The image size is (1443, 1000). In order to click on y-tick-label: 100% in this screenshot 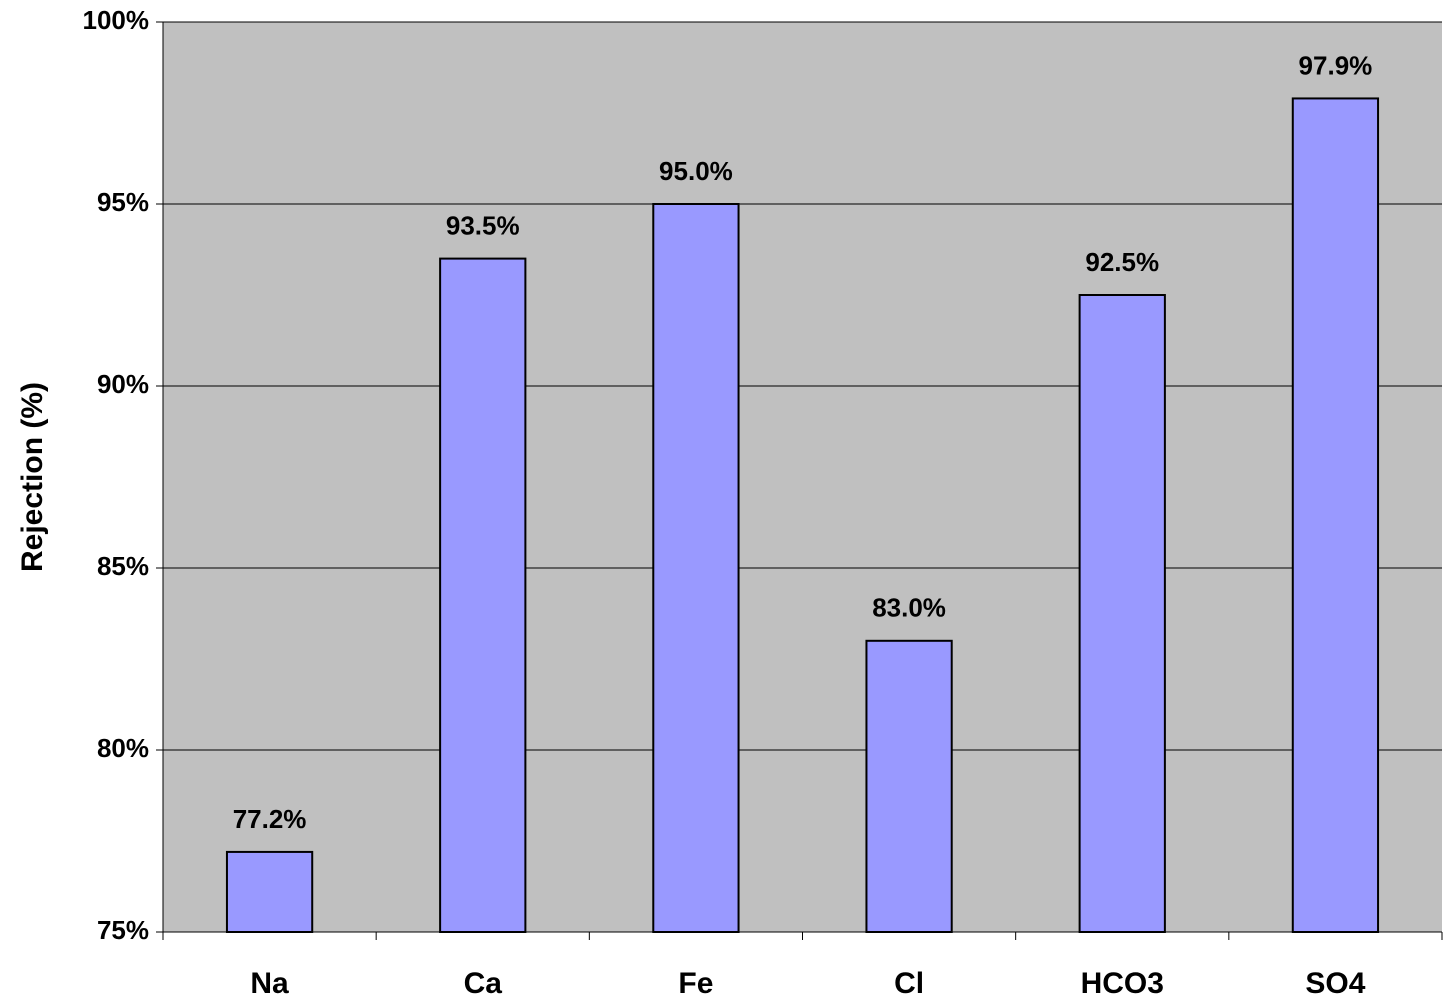, I will do `click(116, 20)`.